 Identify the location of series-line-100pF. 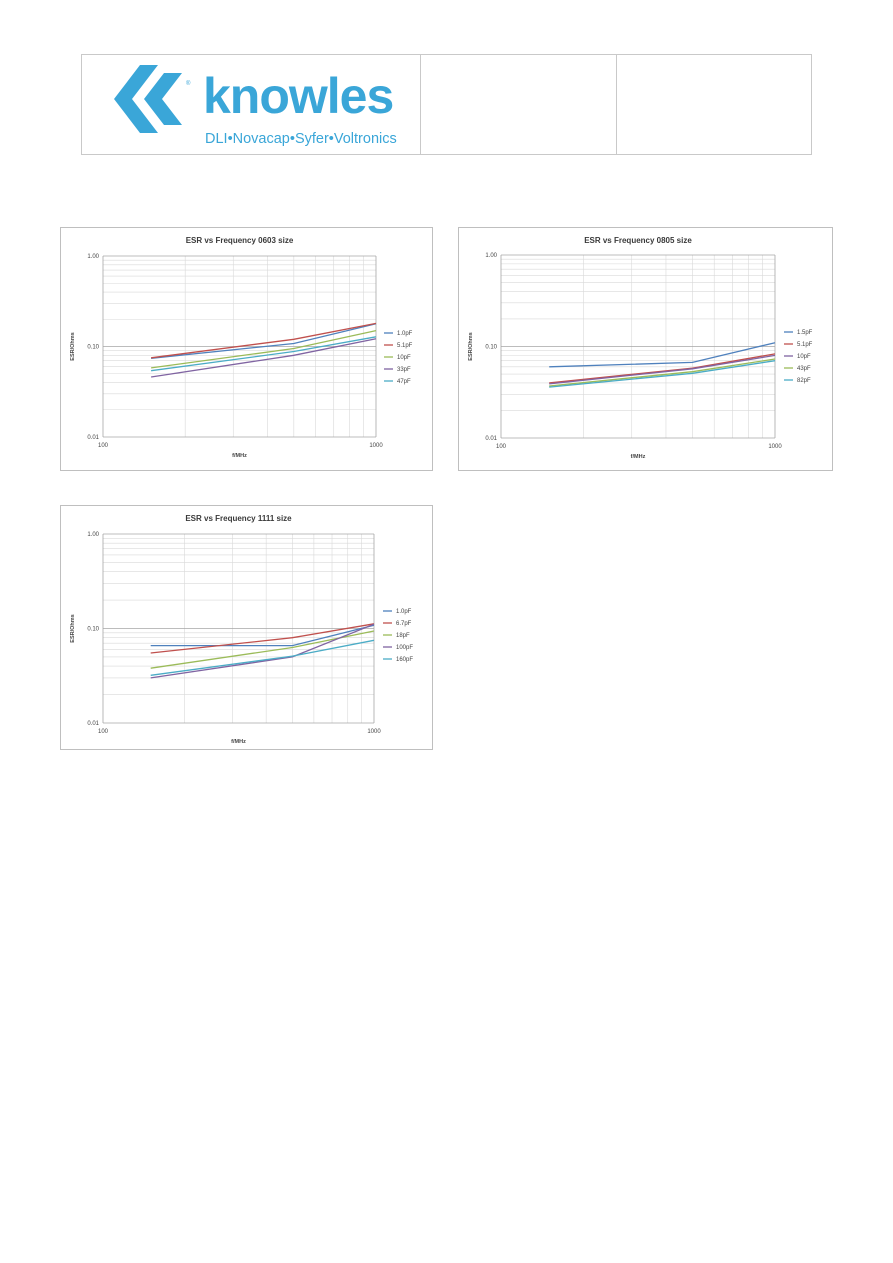
(262, 651).